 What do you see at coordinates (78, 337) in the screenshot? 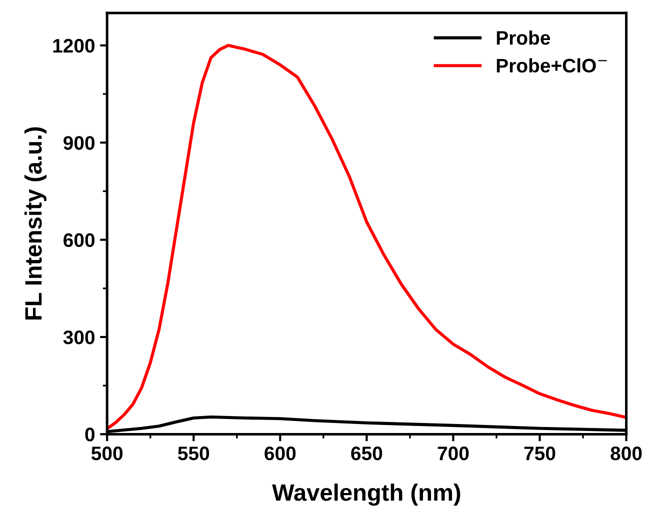
I see `y-tick-label: 300` at bounding box center [78, 337].